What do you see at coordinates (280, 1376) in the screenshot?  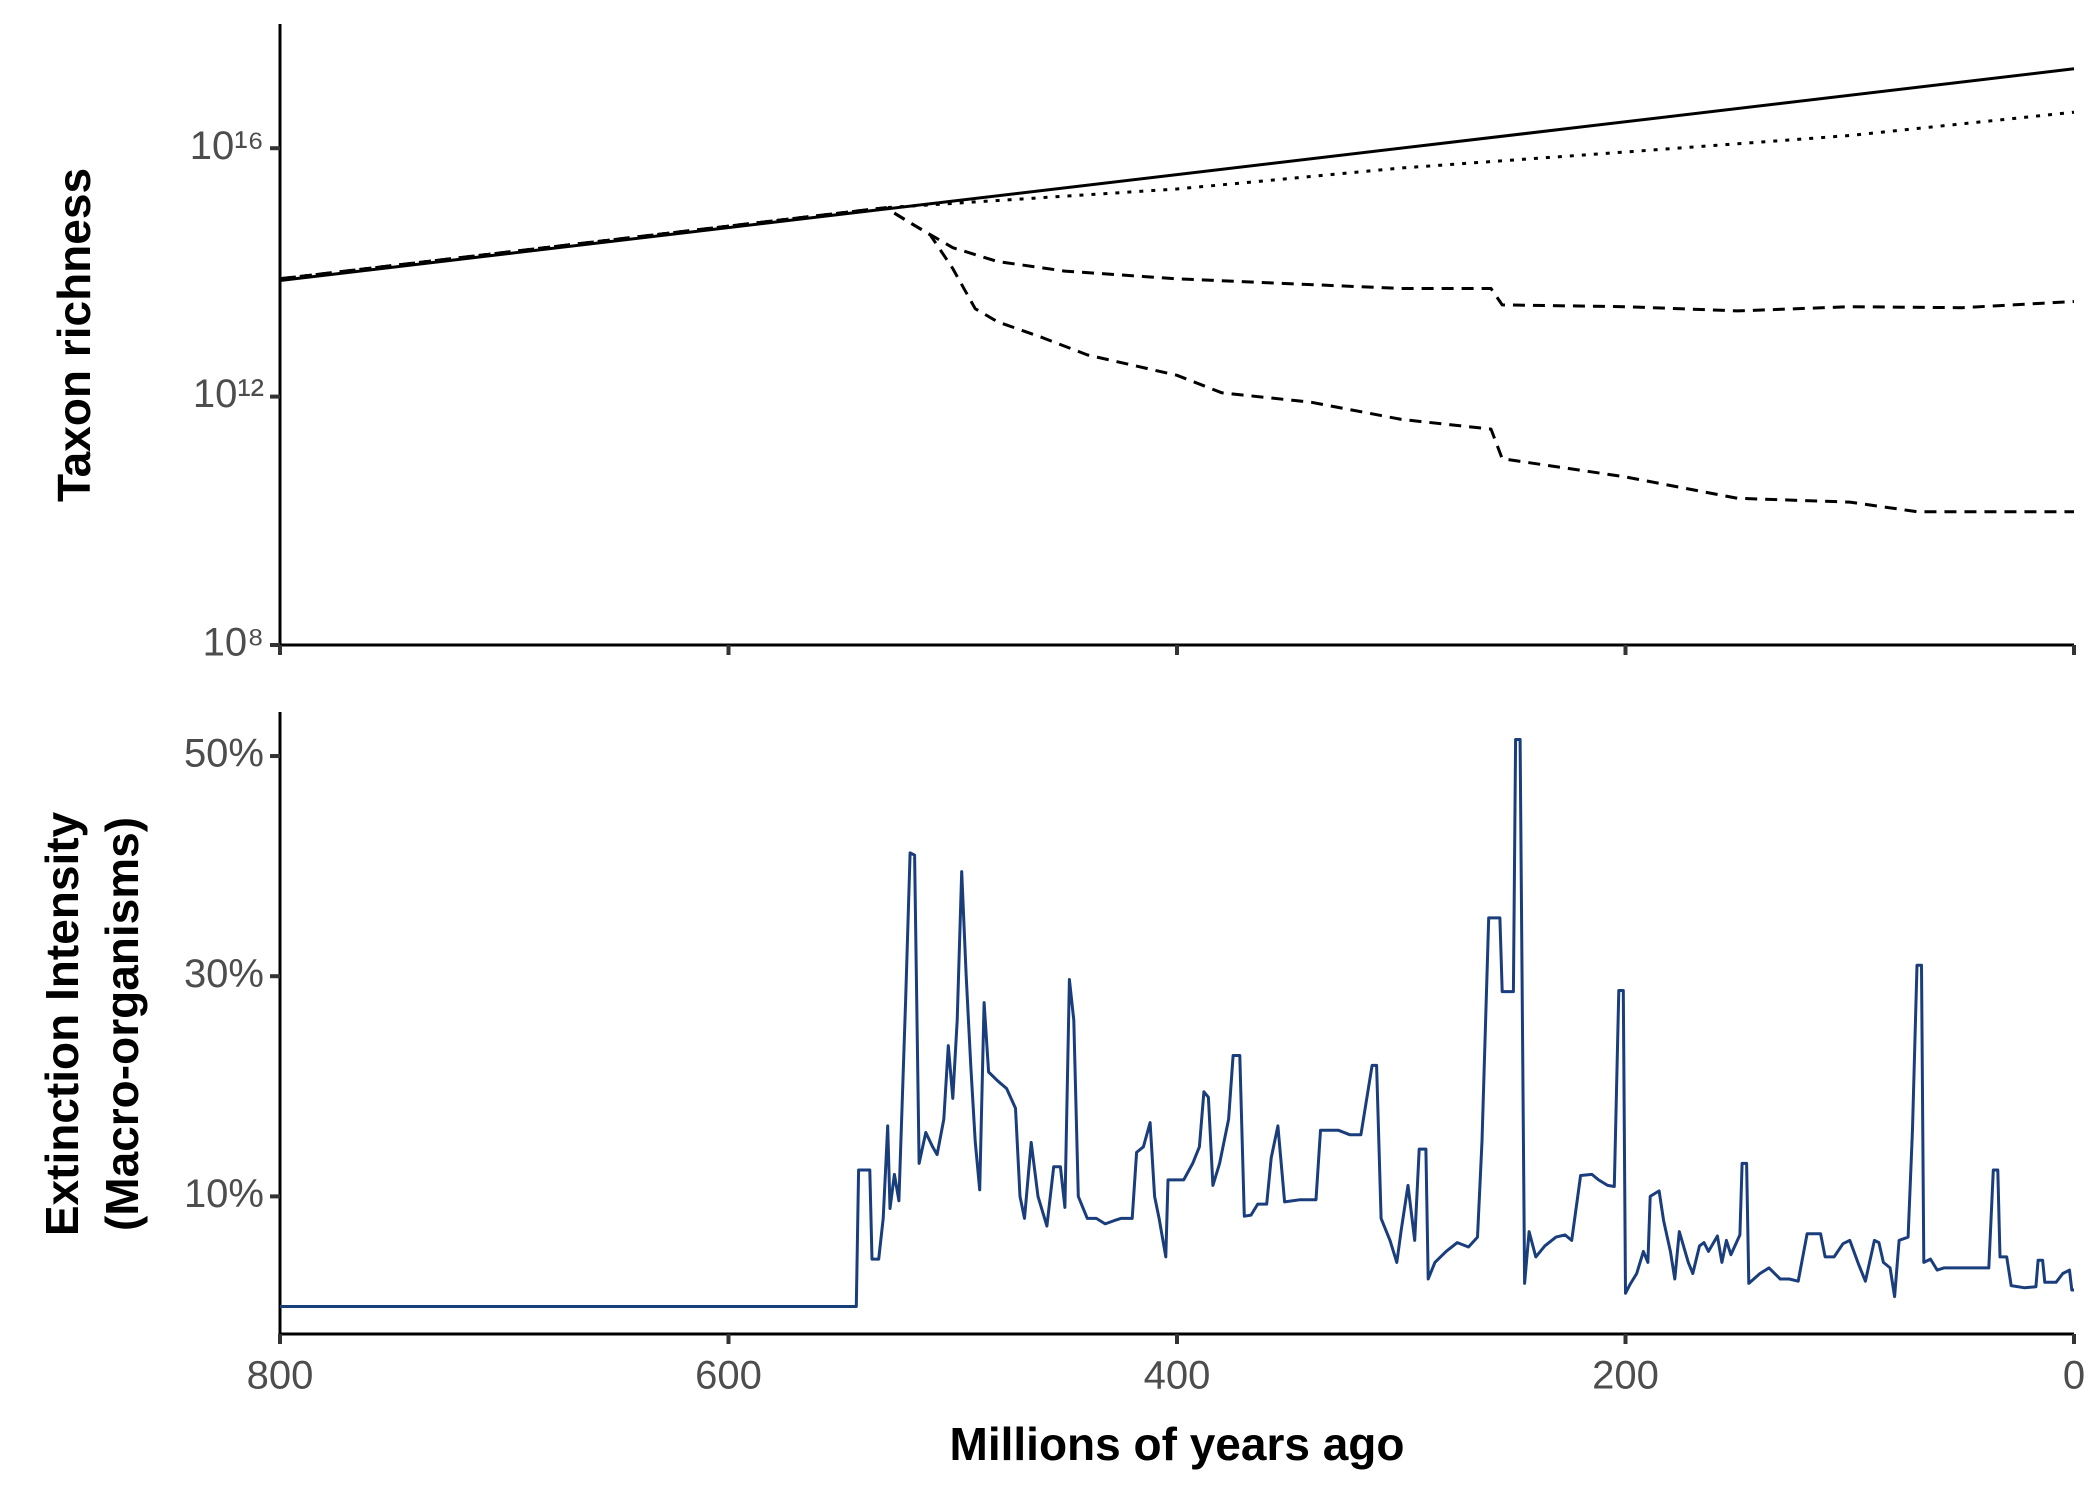 I see `x-tick-label: 800` at bounding box center [280, 1376].